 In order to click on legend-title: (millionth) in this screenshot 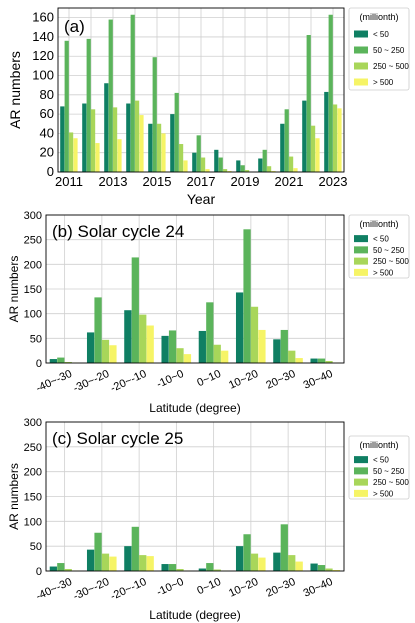, I will do `click(378, 224)`.